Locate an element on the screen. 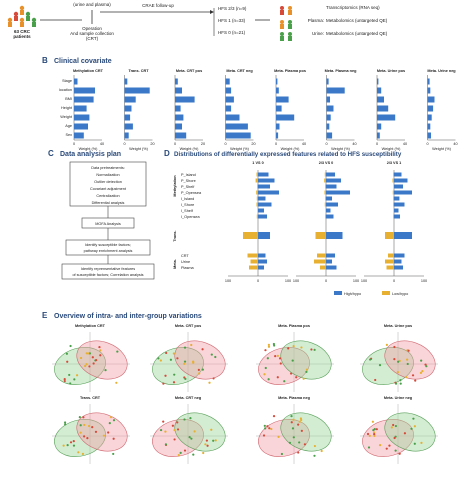  scatter-title: Meta. Urine neg is located at coordinates (398, 398).